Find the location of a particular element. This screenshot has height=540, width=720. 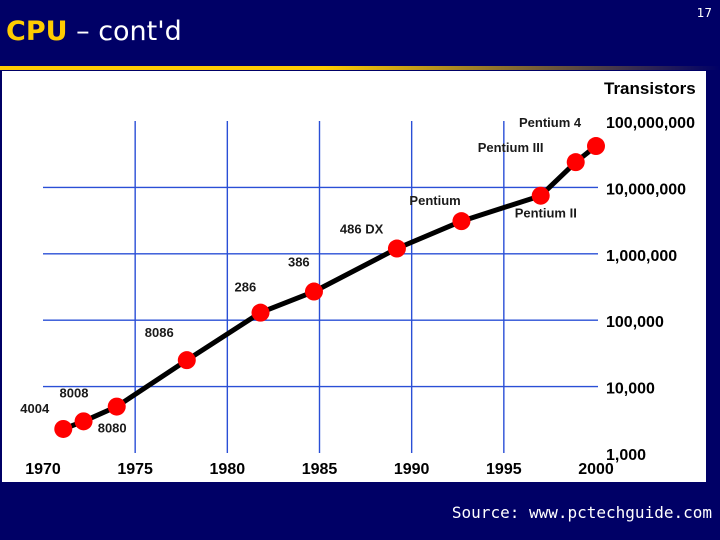

point-label-3: 8086 is located at coordinates (159, 332).